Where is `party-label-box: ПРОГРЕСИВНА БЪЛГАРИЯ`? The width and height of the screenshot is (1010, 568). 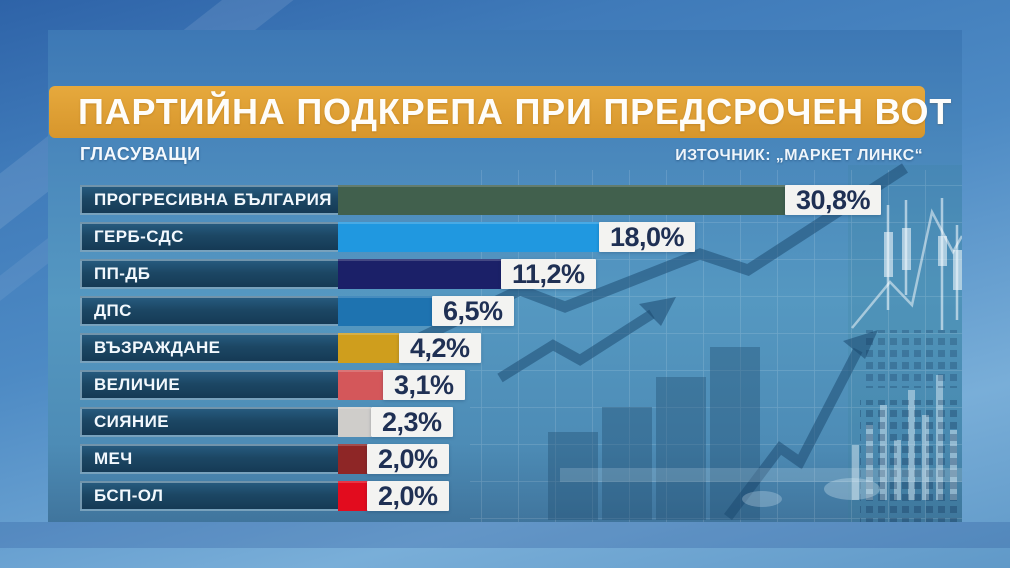 party-label-box: ПРОГРЕСИВНА БЪЛГАРИЯ is located at coordinates (209, 200).